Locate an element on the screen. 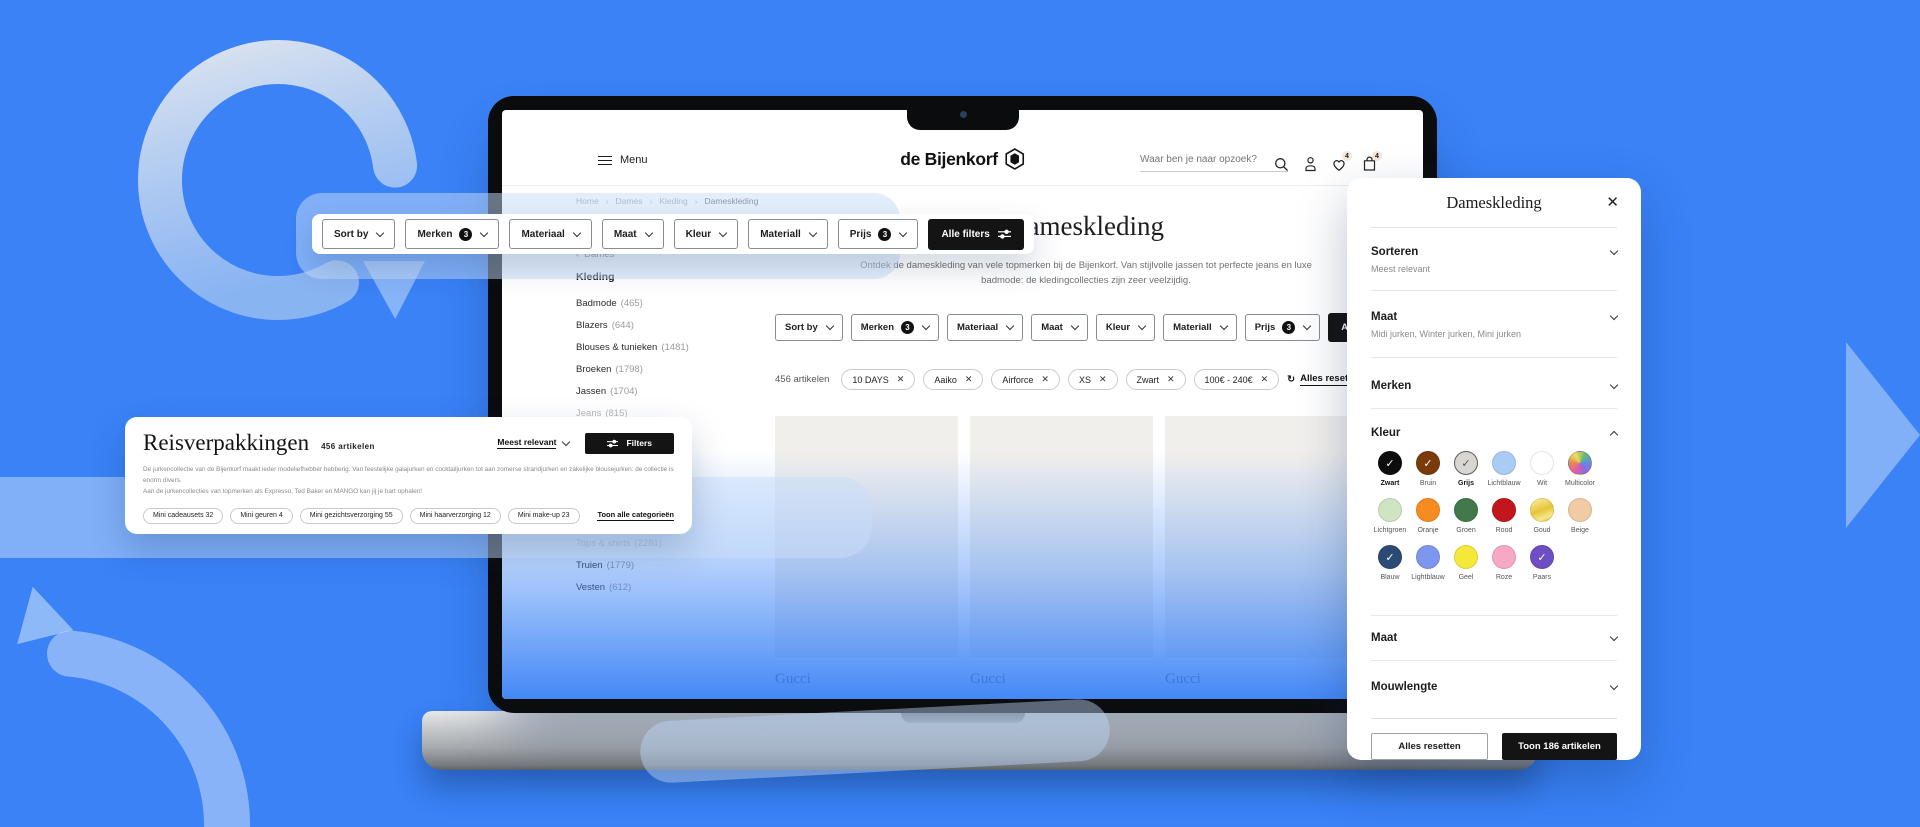 The width and height of the screenshot is (1920, 827). search-input is located at coordinates (1214, 163).